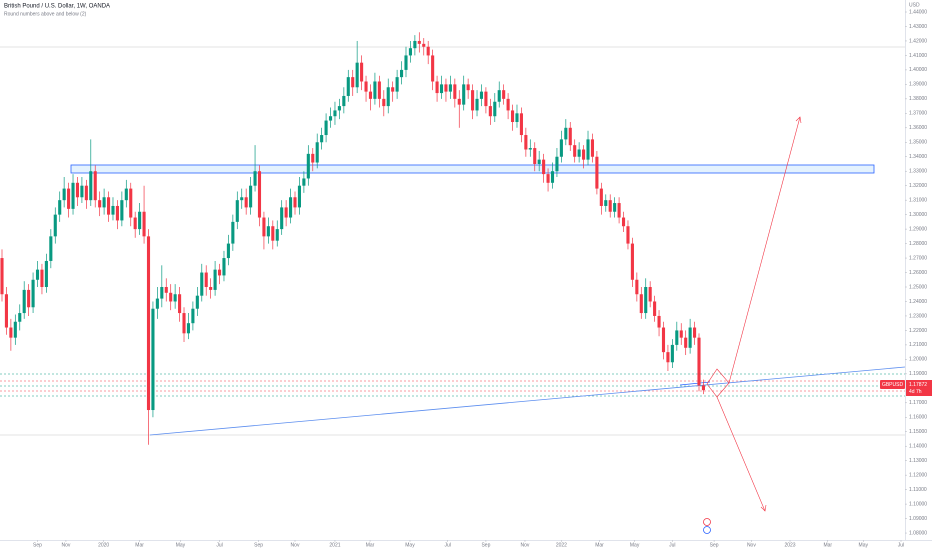 This screenshot has height=550, width=932. I want to click on arrow-head, so click(763, 508).